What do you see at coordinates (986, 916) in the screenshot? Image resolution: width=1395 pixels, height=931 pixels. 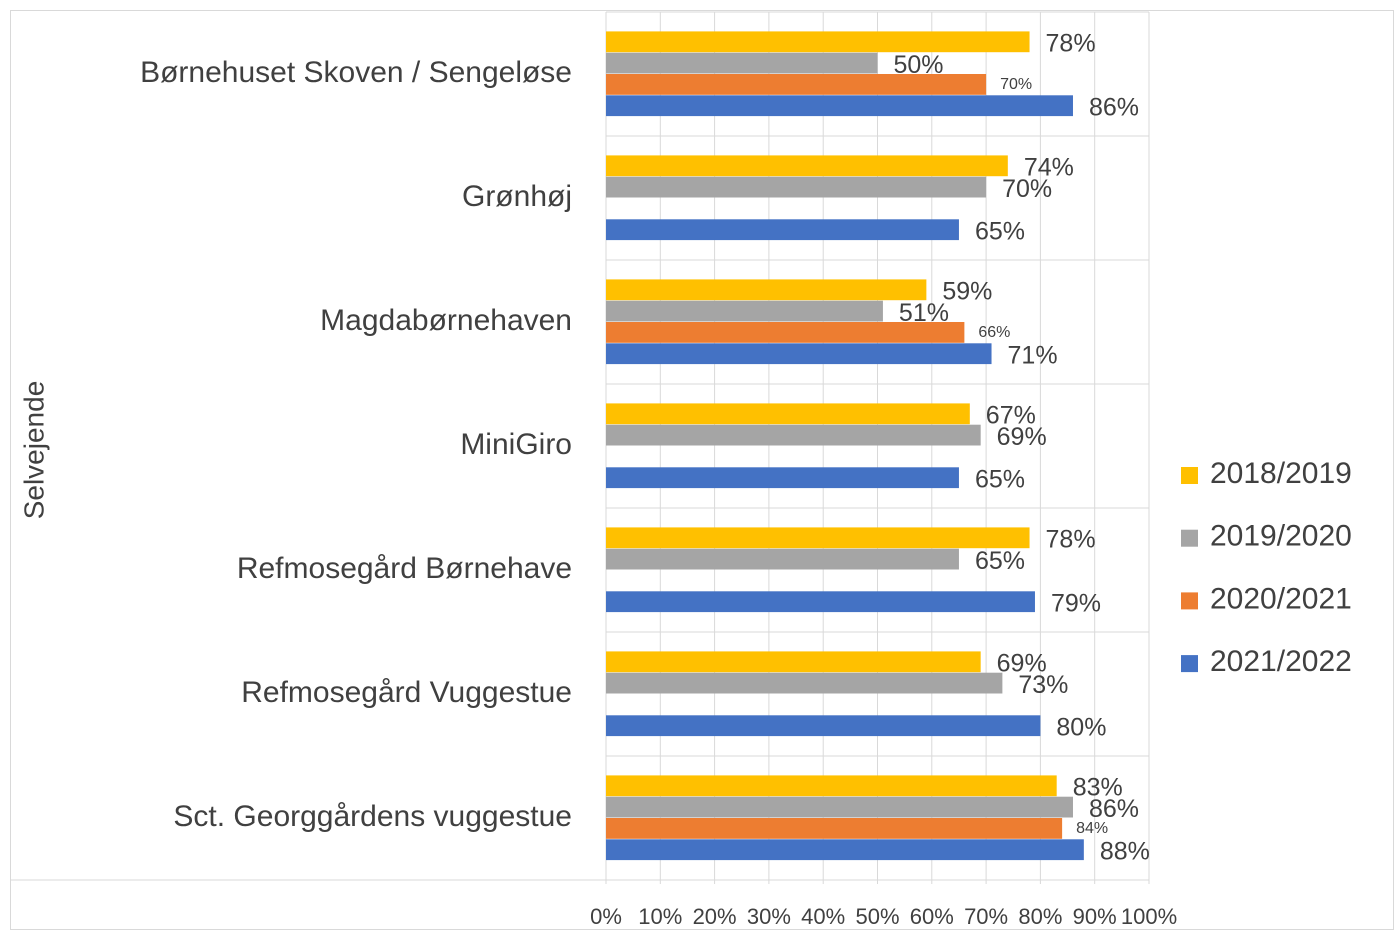 I see `x-tick-label: 70%` at bounding box center [986, 916].